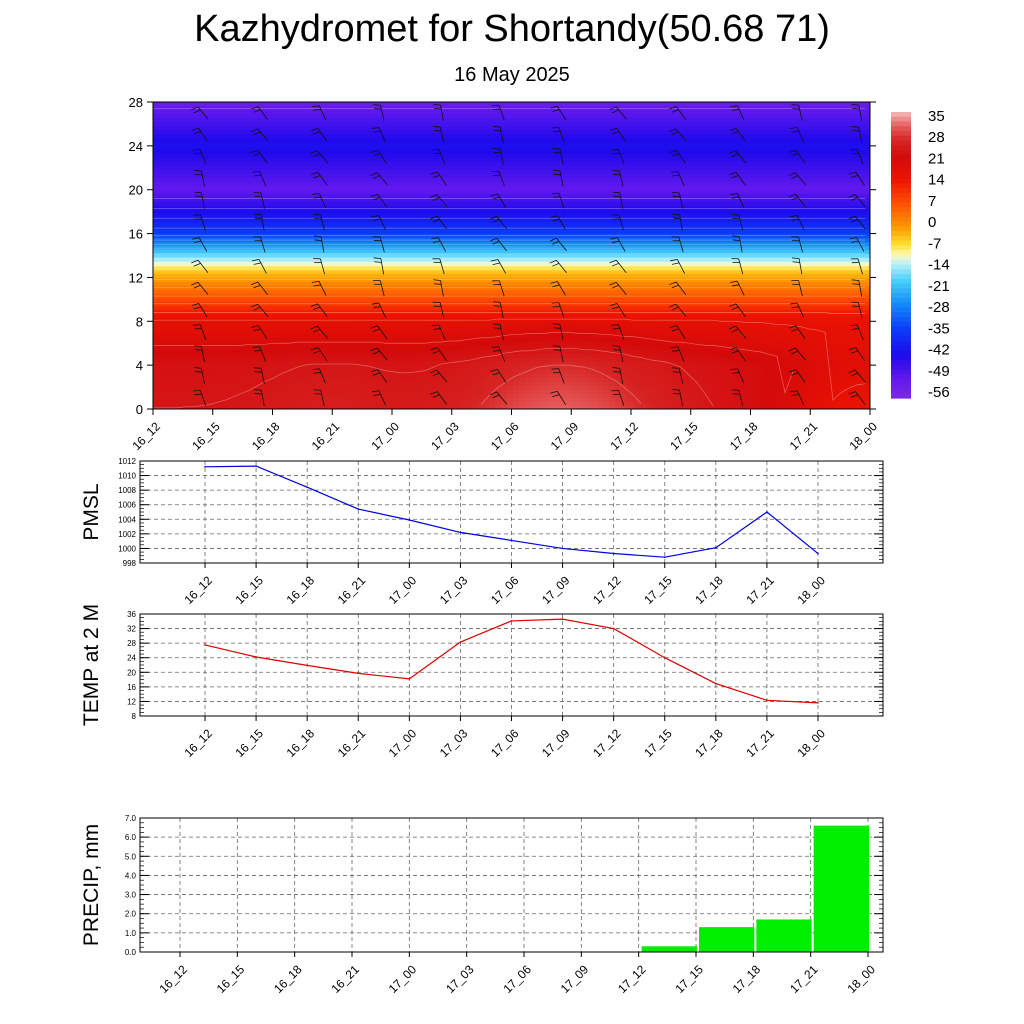 This screenshot has height=1024, width=1024. Describe the element at coordinates (403, 590) in the screenshot. I see `x-tick-label: 17_00` at that location.